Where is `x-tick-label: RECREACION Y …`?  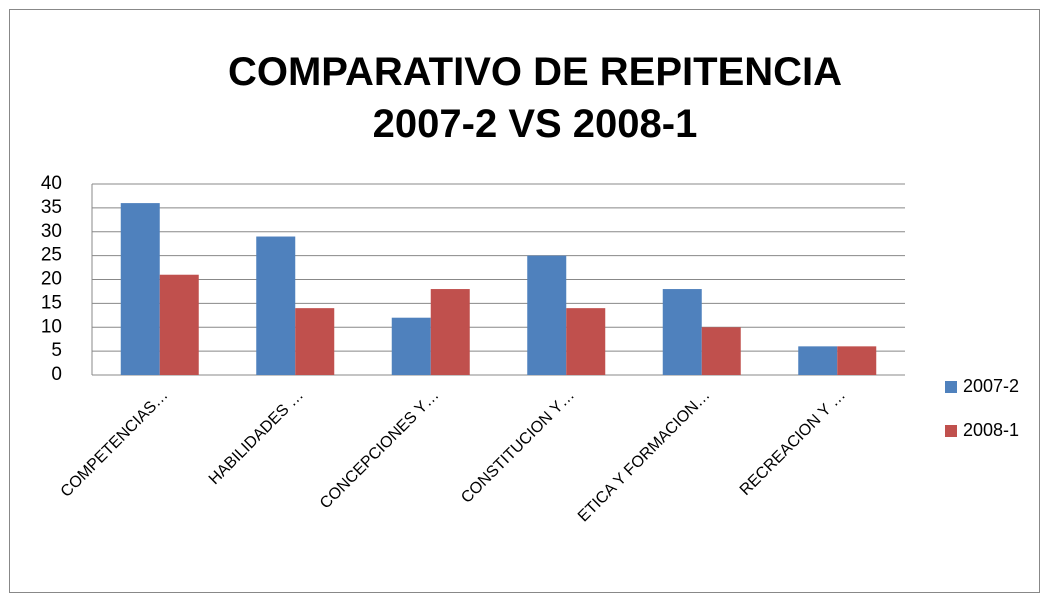 x-tick-label: RECREACION Y … is located at coordinates (793, 443).